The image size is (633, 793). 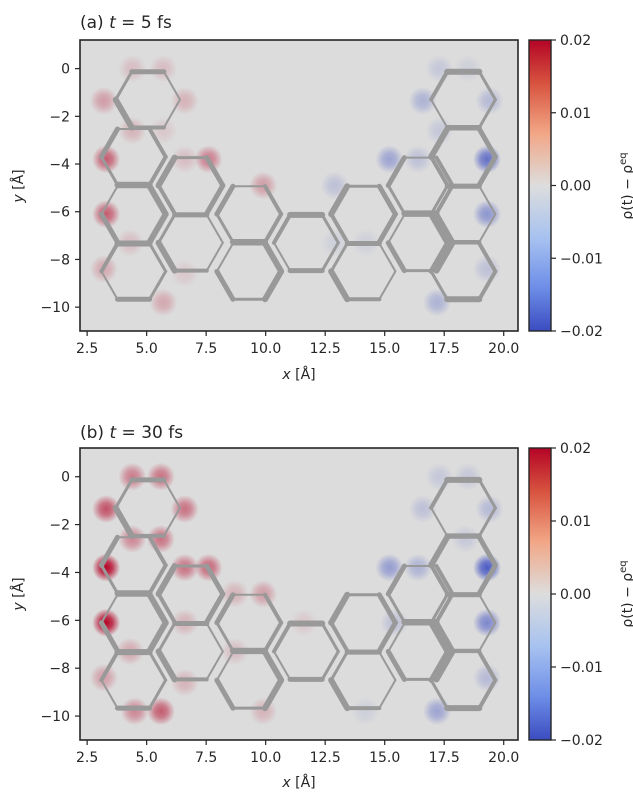 What do you see at coordinates (581, 259) in the screenshot?
I see `colorbar-tick-label: −0.01` at bounding box center [581, 259].